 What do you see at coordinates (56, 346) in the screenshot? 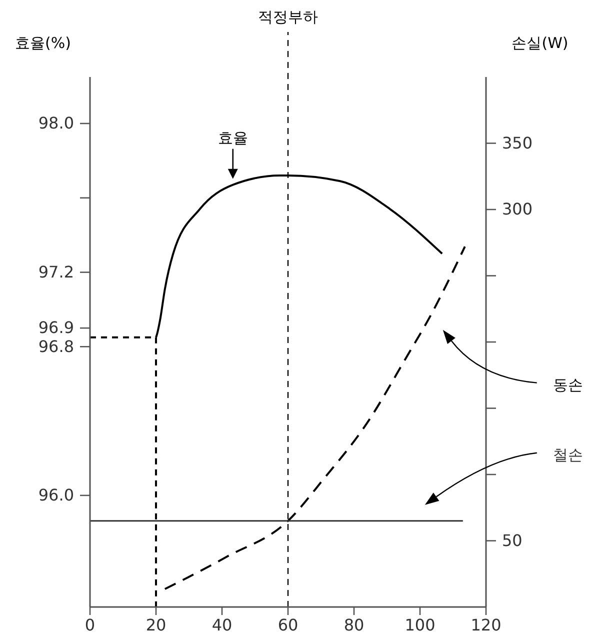
I see `y-tick-label: 96.8` at bounding box center [56, 346].